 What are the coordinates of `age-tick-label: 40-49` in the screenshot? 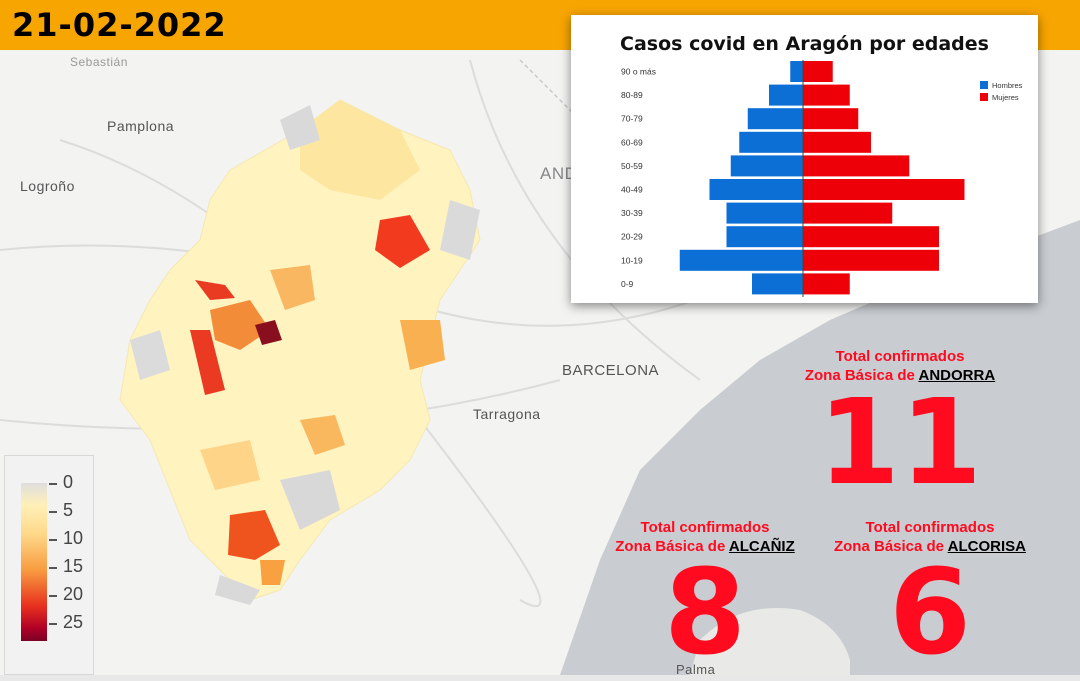 It's located at (632, 190).